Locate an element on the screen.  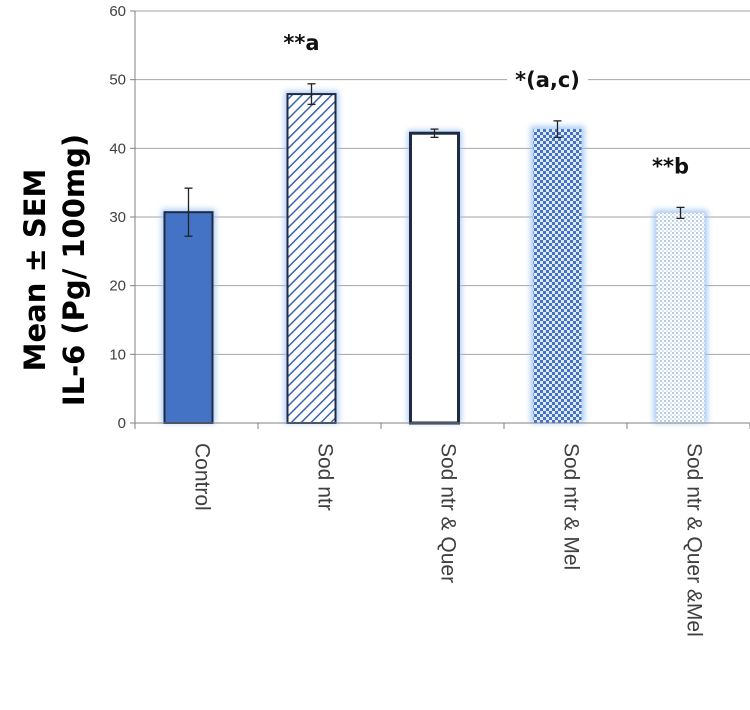
y-tick-label-10: 10 is located at coordinates (117, 354).